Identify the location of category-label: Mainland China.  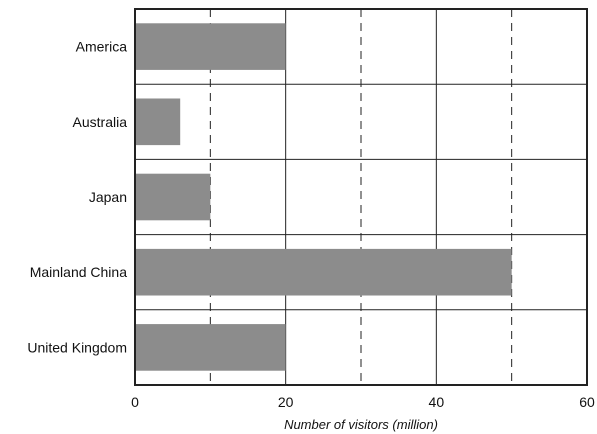
(78, 272).